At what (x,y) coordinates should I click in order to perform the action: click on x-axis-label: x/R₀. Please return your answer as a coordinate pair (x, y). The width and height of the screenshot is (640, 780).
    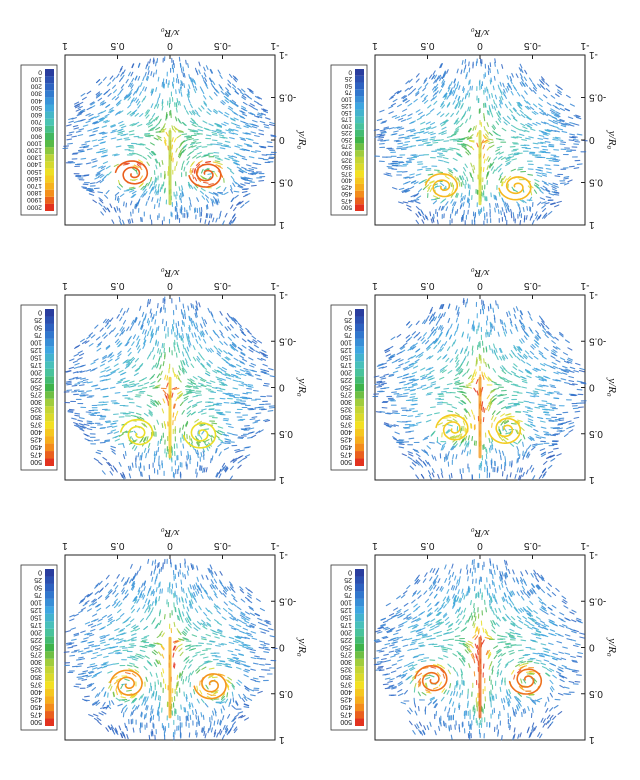
    Looking at the image, I should click on (171, 273).